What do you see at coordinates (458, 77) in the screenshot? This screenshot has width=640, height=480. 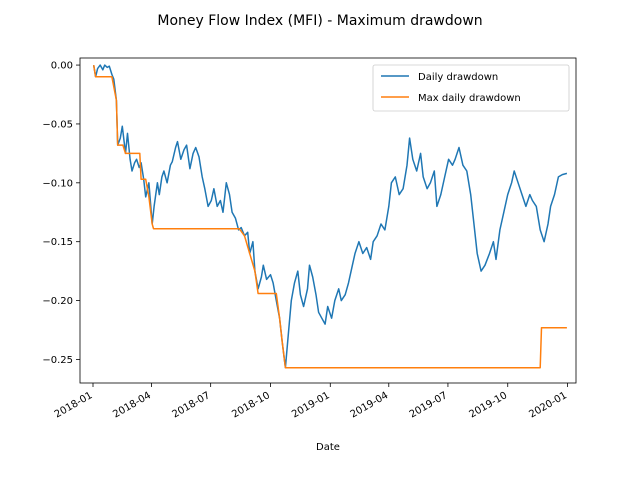 I see `legend-label-daily-drawdown: Daily drawdown` at bounding box center [458, 77].